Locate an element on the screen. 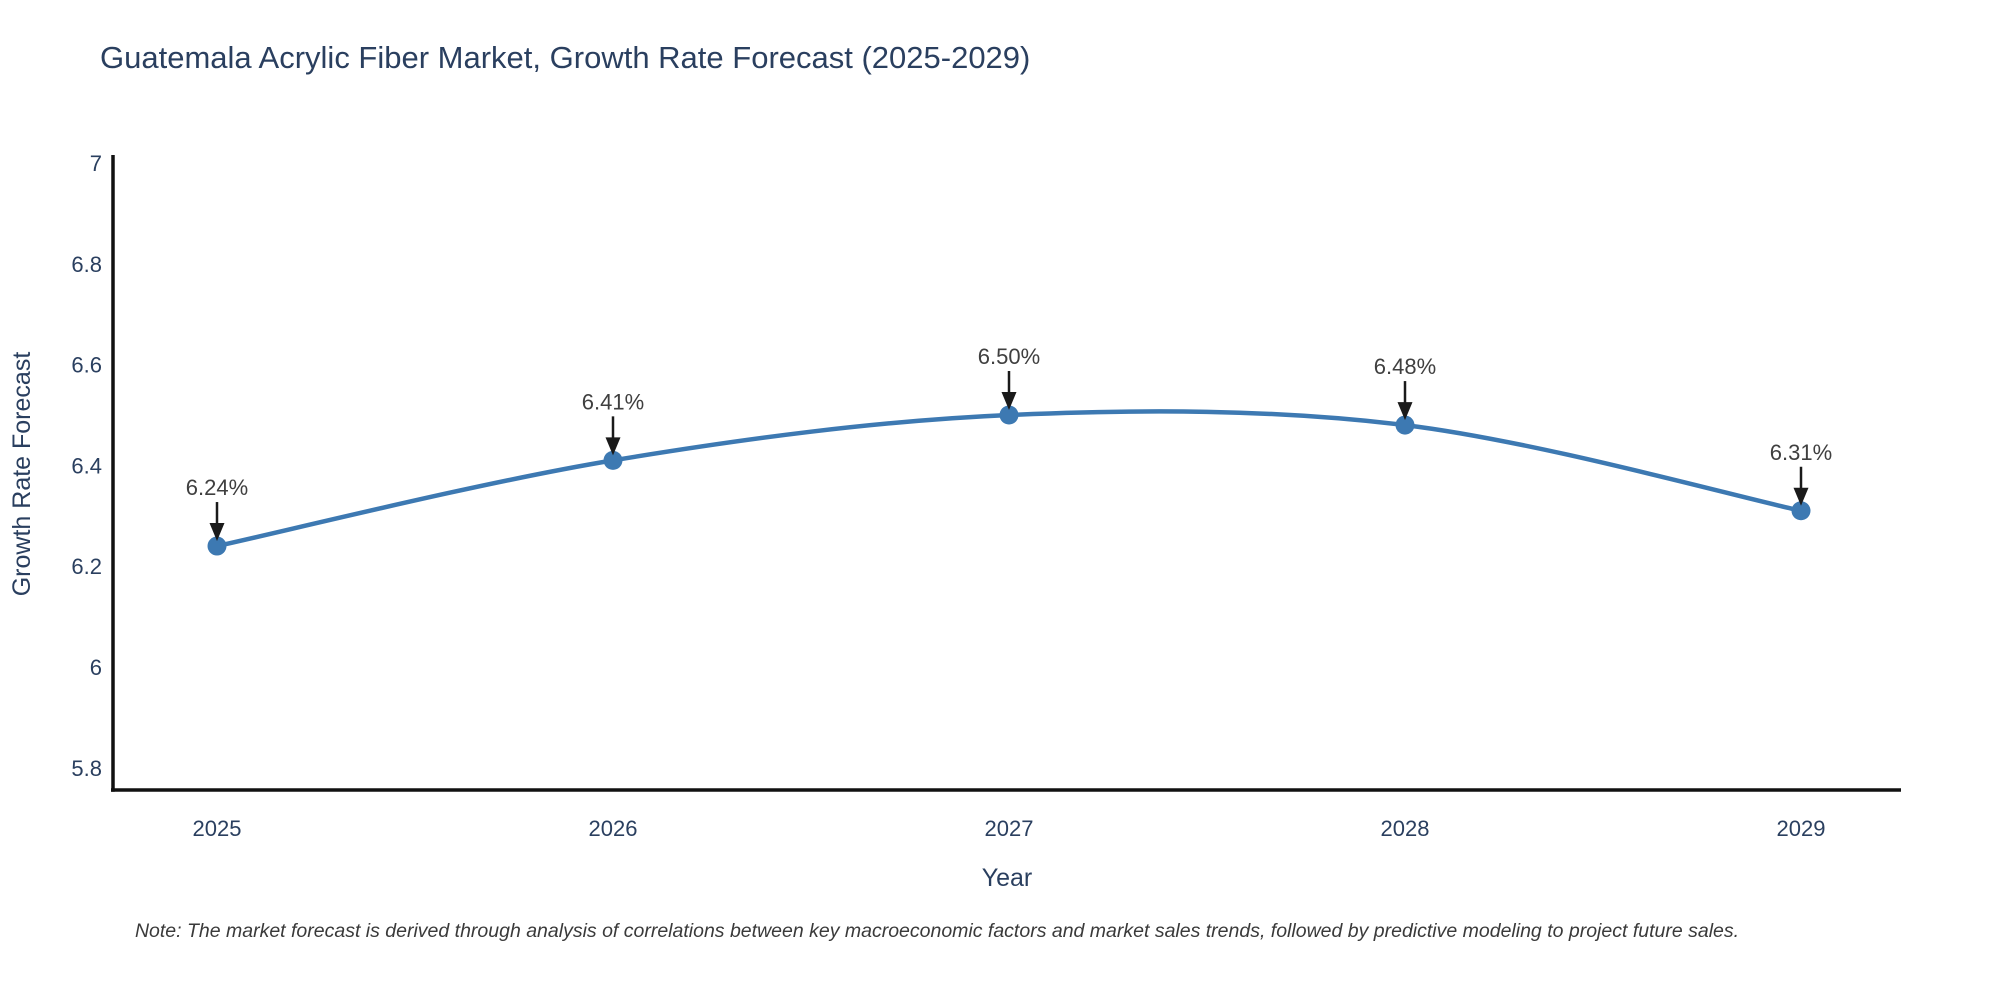 Image resolution: width=2000 pixels, height=1000 pixels. x-tick-label: 2025 is located at coordinates (217, 828).